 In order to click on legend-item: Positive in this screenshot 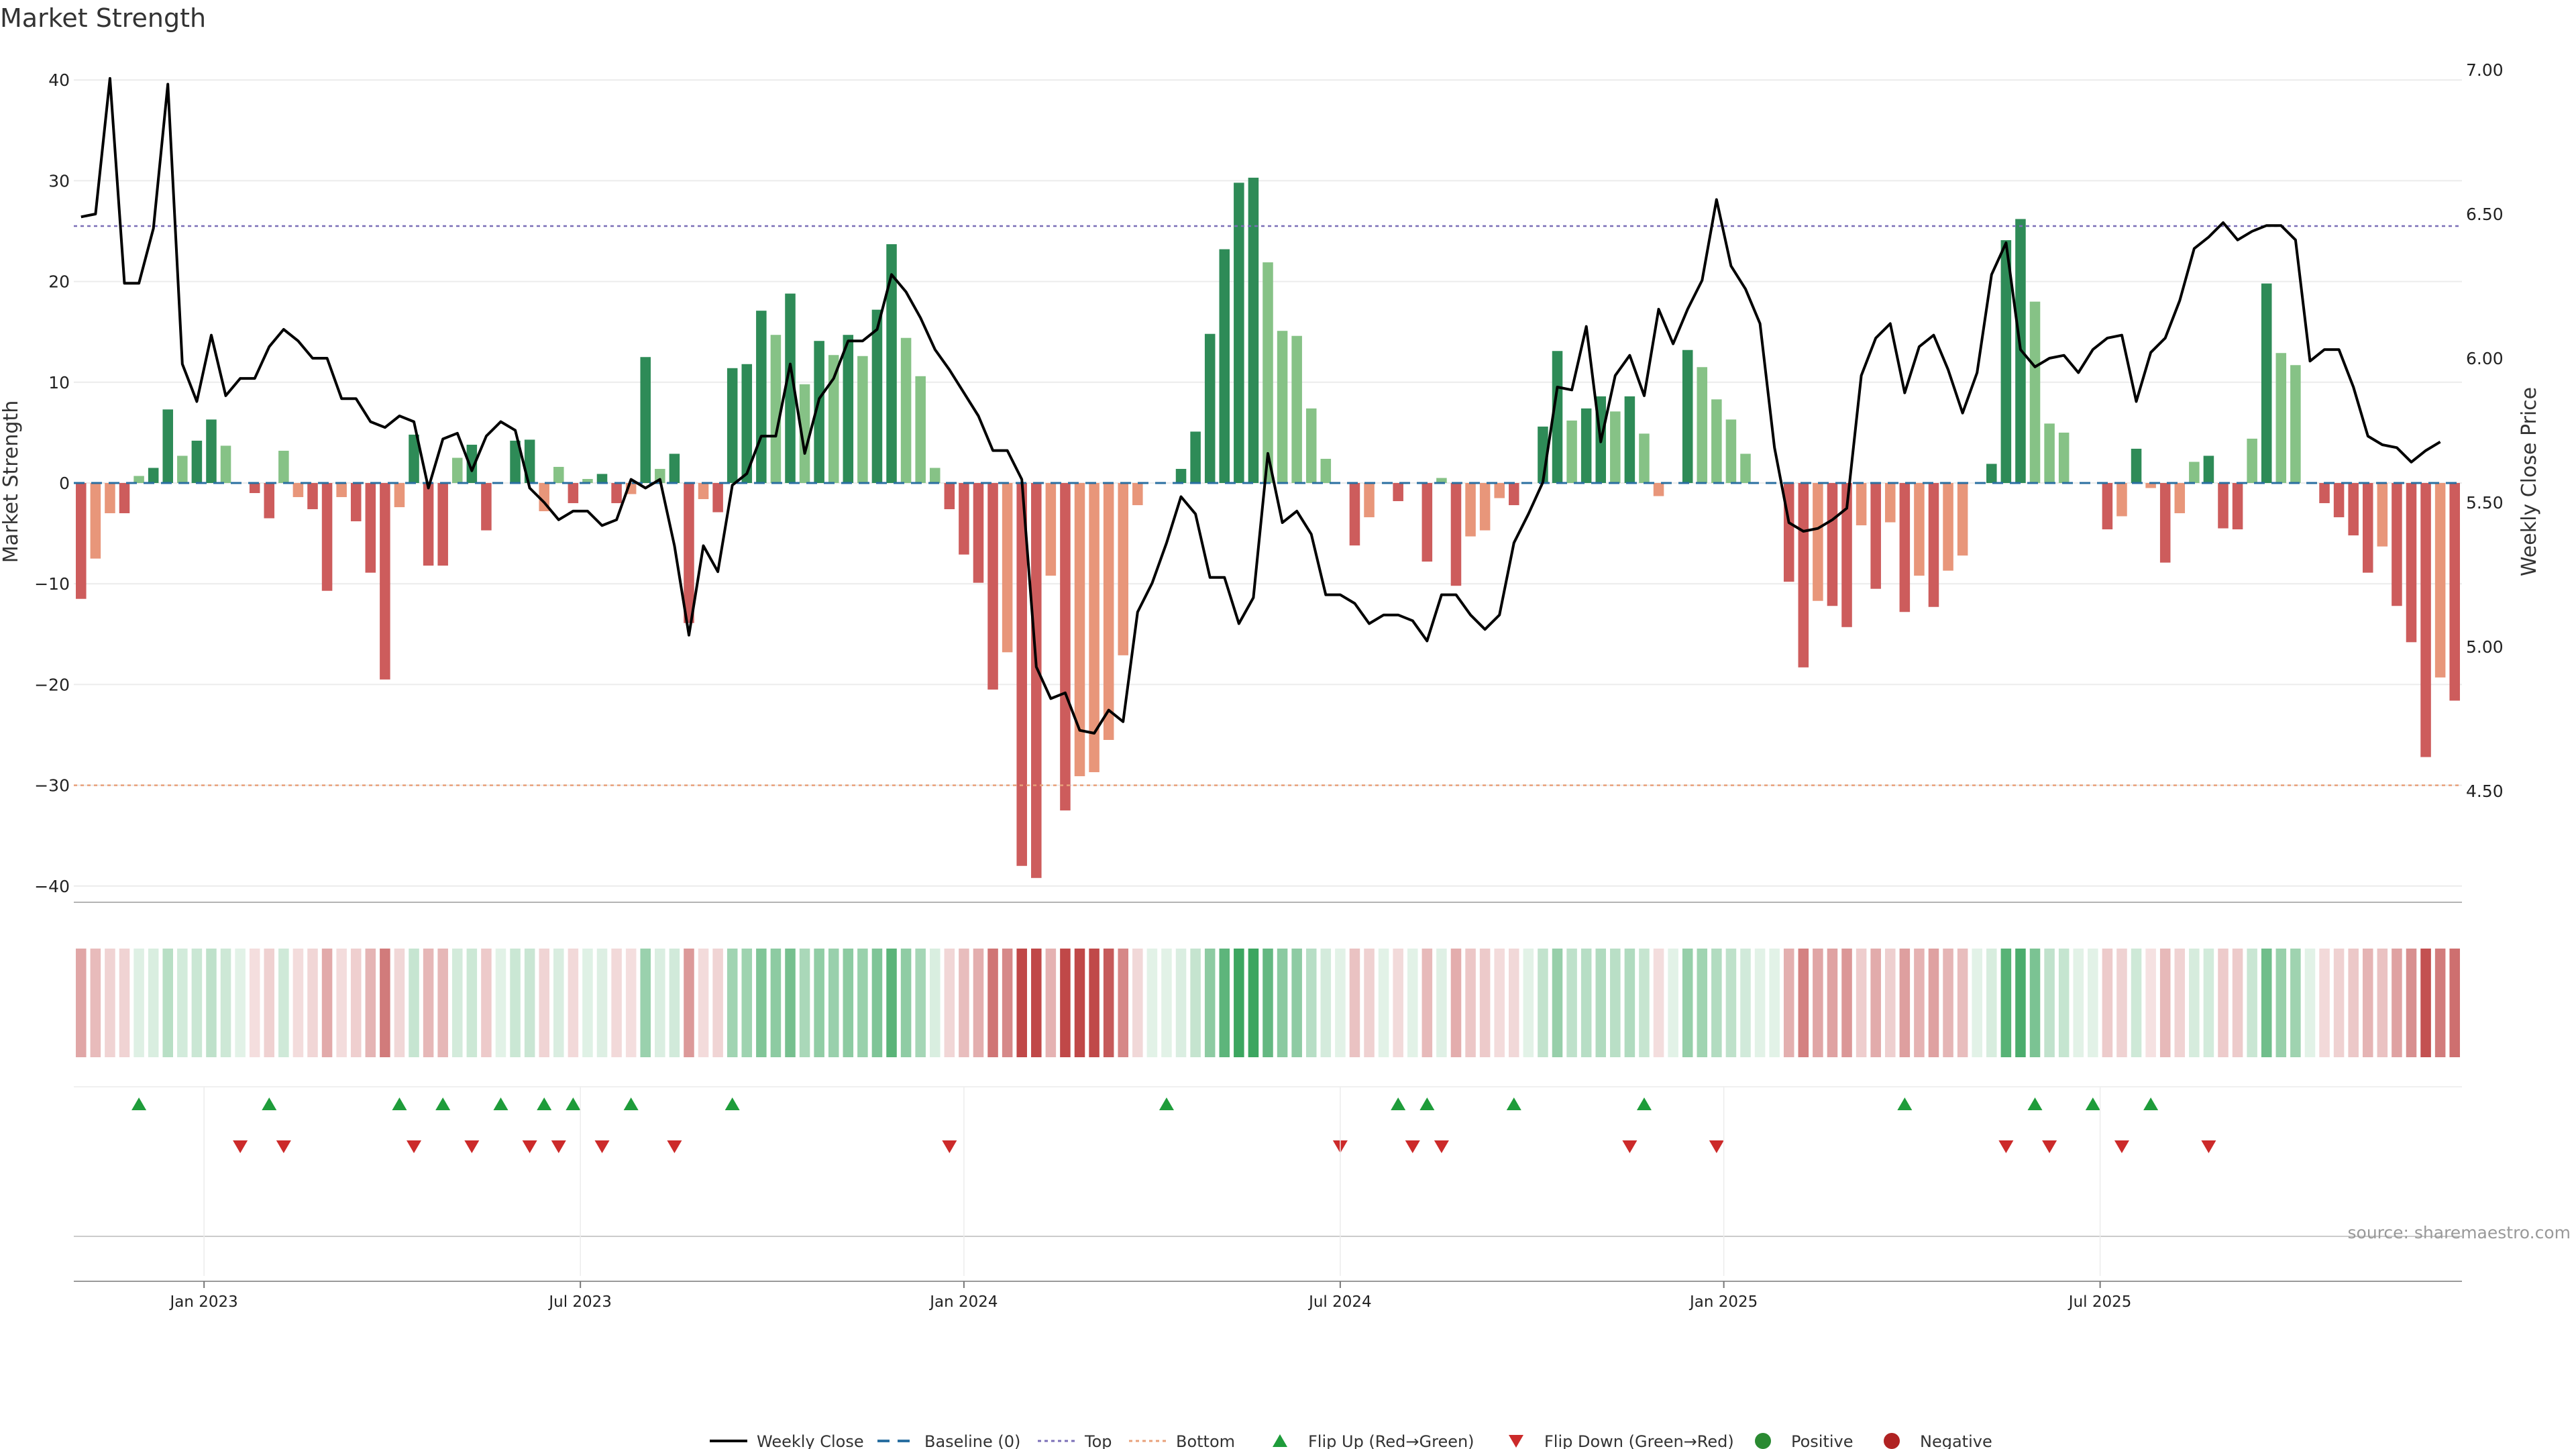, I will do `click(1804, 1440)`.